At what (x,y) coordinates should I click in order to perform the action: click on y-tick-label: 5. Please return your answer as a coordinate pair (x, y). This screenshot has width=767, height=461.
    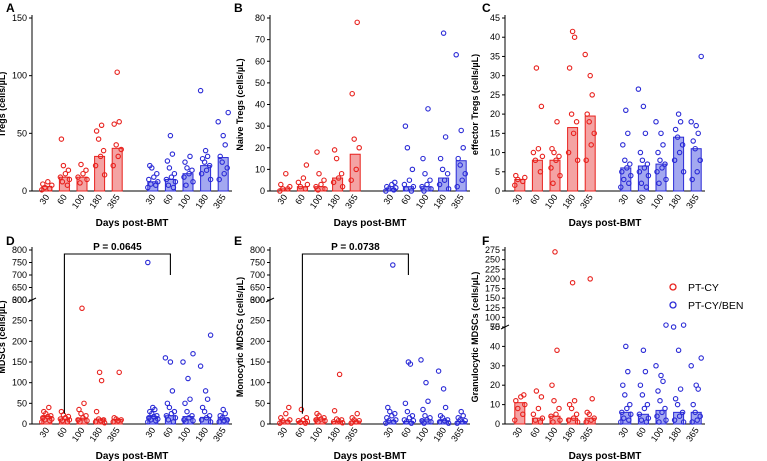
    Looking at the image, I should click on (497, 172).